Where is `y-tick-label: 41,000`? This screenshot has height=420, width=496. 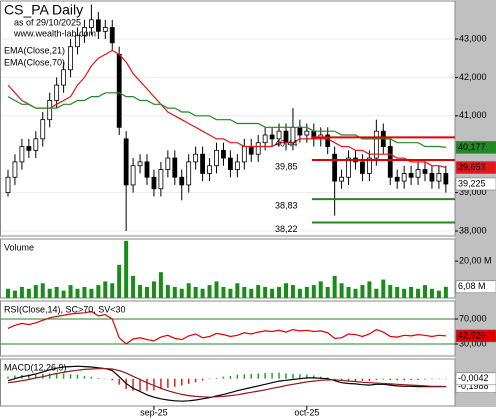 y-tick-label: 41,000 is located at coordinates (473, 115).